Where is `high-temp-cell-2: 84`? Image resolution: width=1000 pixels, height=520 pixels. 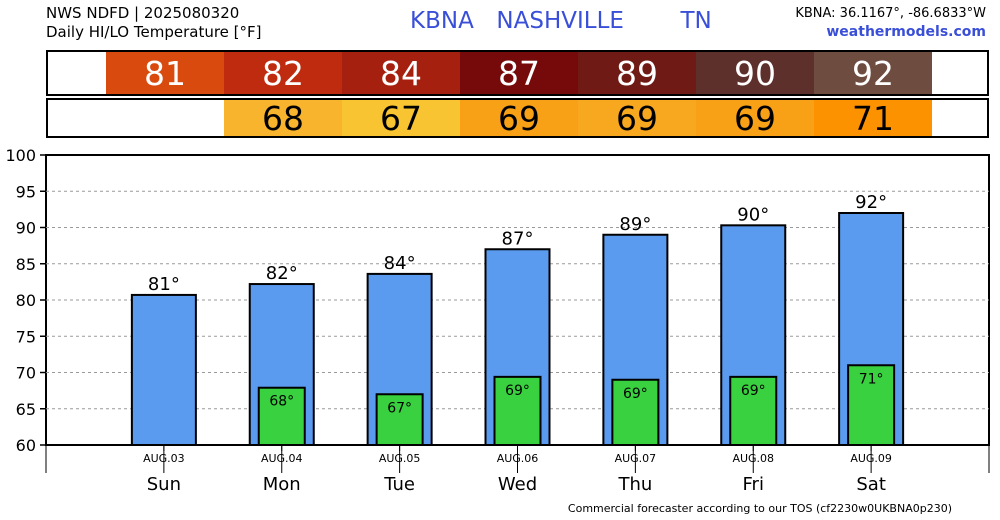 high-temp-cell-2: 84 is located at coordinates (401, 73).